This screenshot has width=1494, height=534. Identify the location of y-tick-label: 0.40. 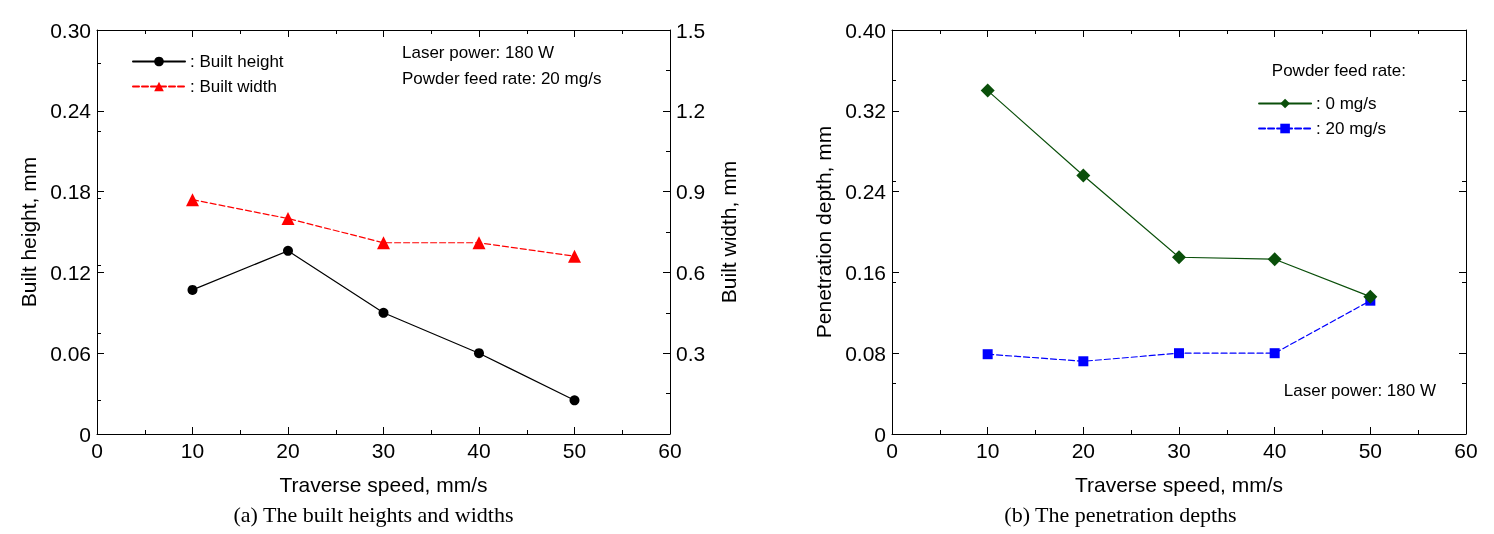
(865, 30).